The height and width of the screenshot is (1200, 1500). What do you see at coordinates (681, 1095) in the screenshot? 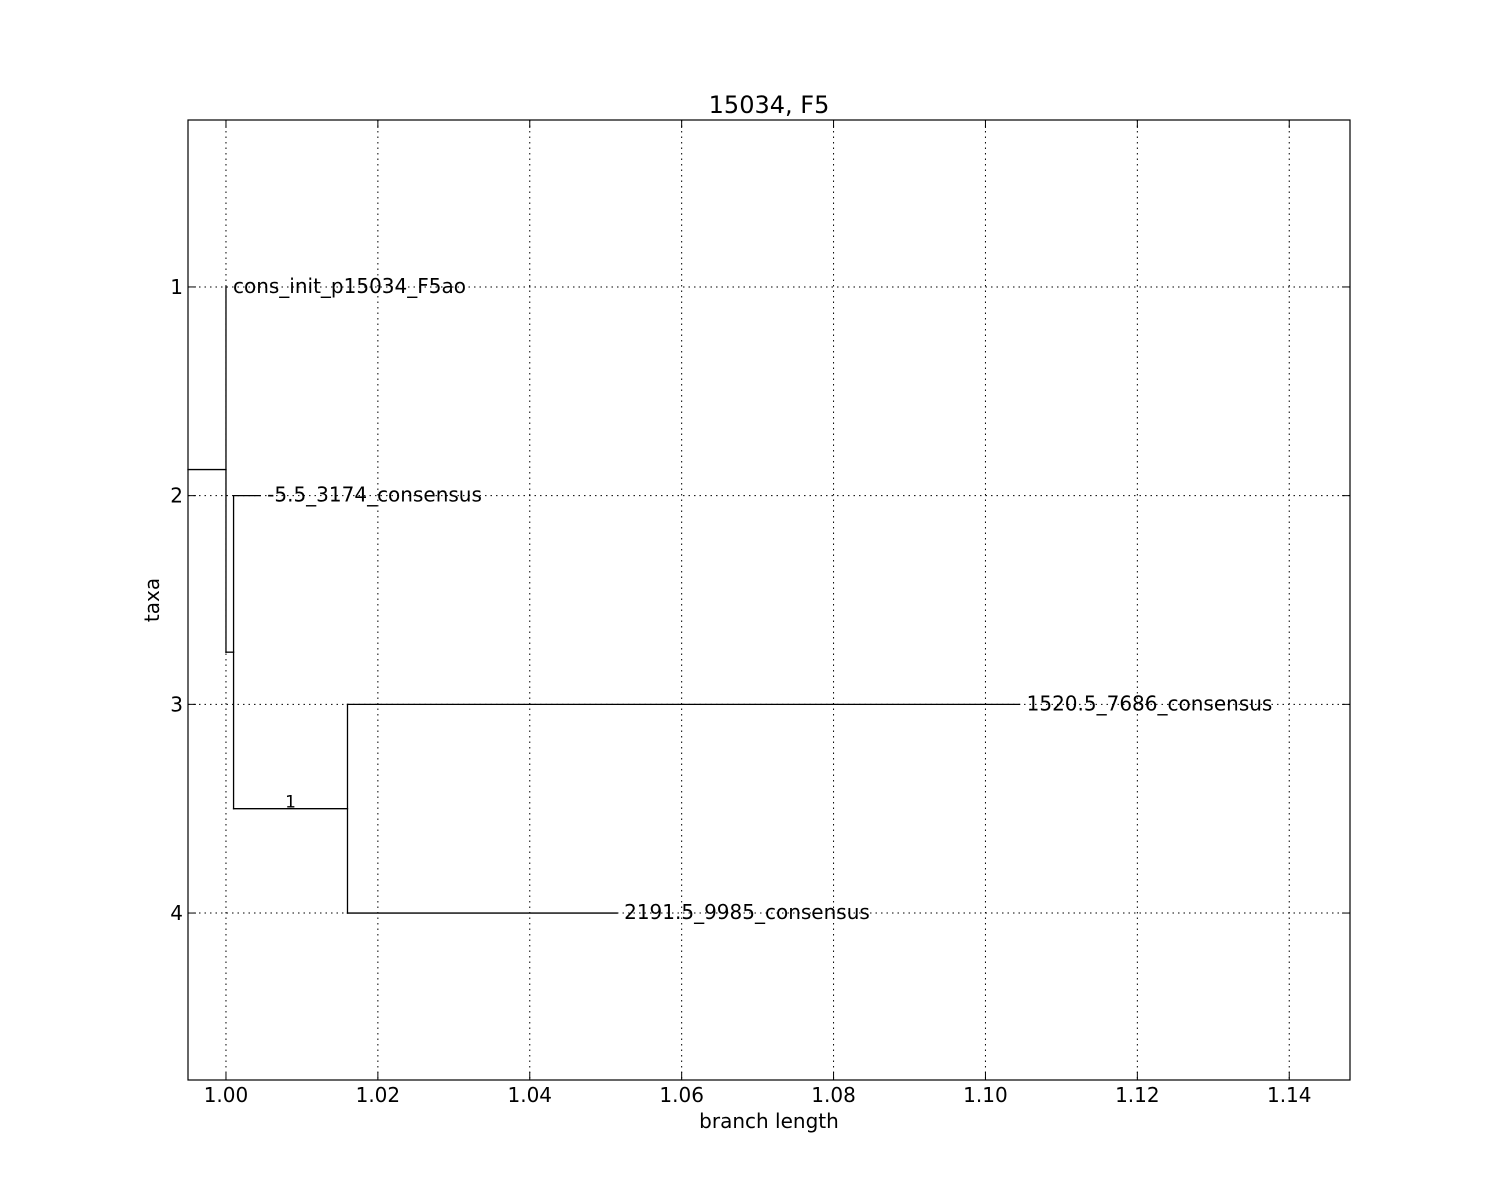
I see `x-tick-label: 1.06` at bounding box center [681, 1095].